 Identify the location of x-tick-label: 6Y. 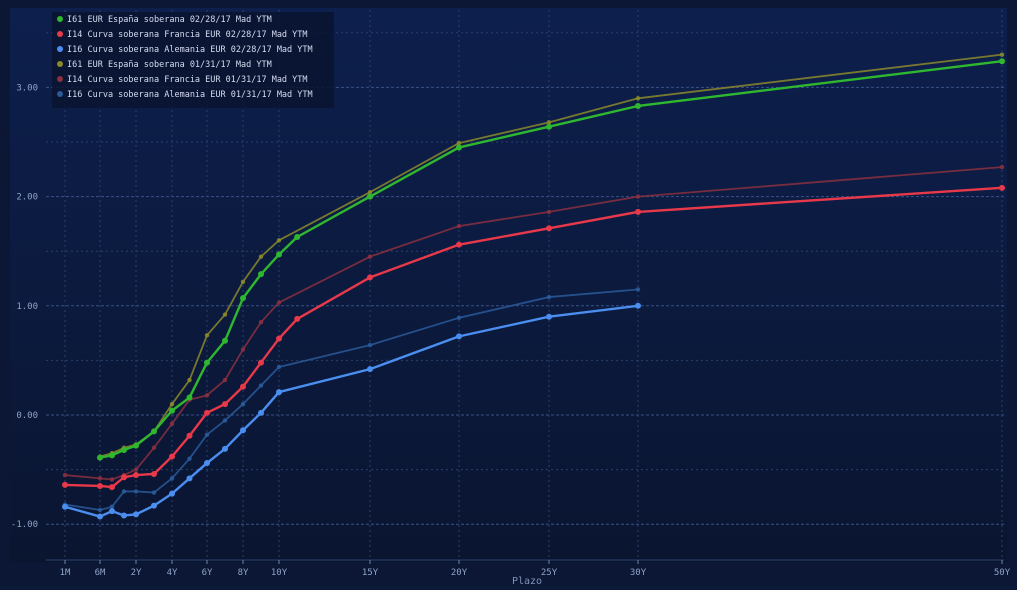
(207, 573).